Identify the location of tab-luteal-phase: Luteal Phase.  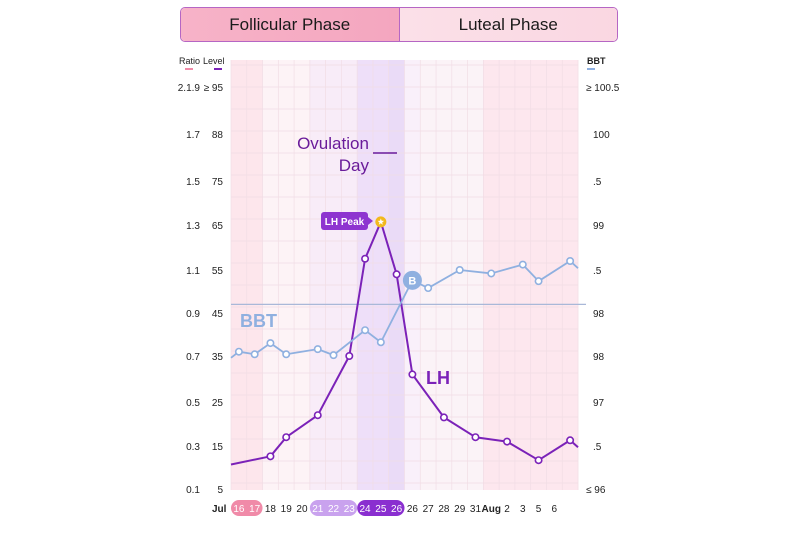
(508, 24).